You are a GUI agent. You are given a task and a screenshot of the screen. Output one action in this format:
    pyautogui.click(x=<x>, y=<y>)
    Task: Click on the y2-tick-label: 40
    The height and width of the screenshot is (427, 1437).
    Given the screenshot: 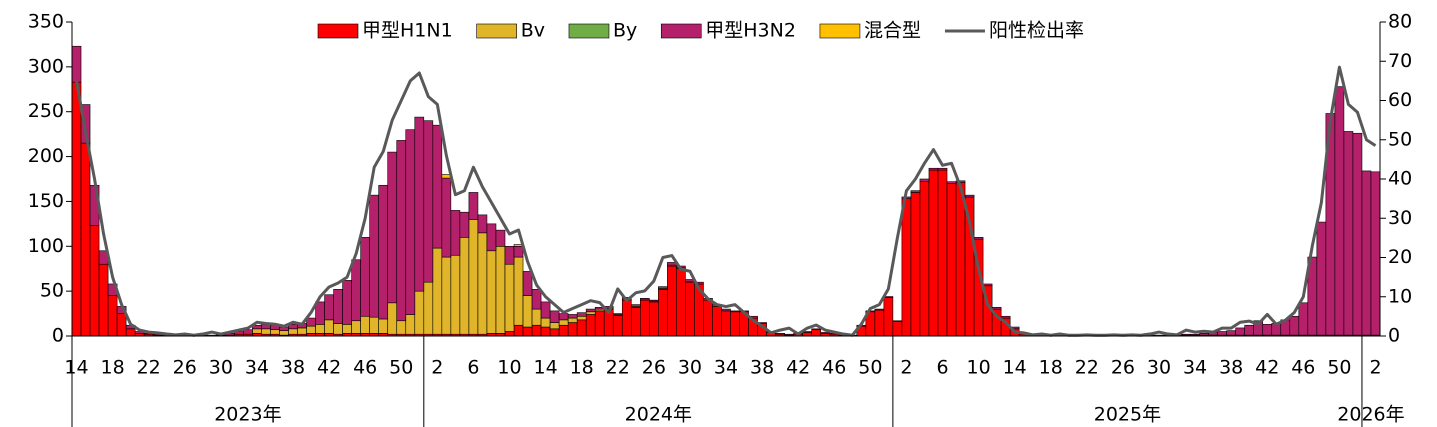 What is the action you would take?
    pyautogui.click(x=1400, y=179)
    